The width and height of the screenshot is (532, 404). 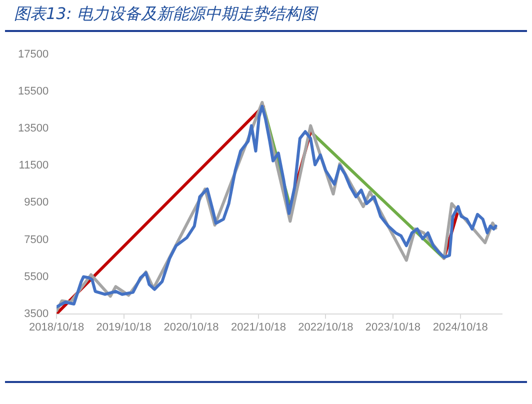 What do you see at coordinates (392, 327) in the screenshot?
I see `x-tick-label: 2023/10/18` at bounding box center [392, 327].